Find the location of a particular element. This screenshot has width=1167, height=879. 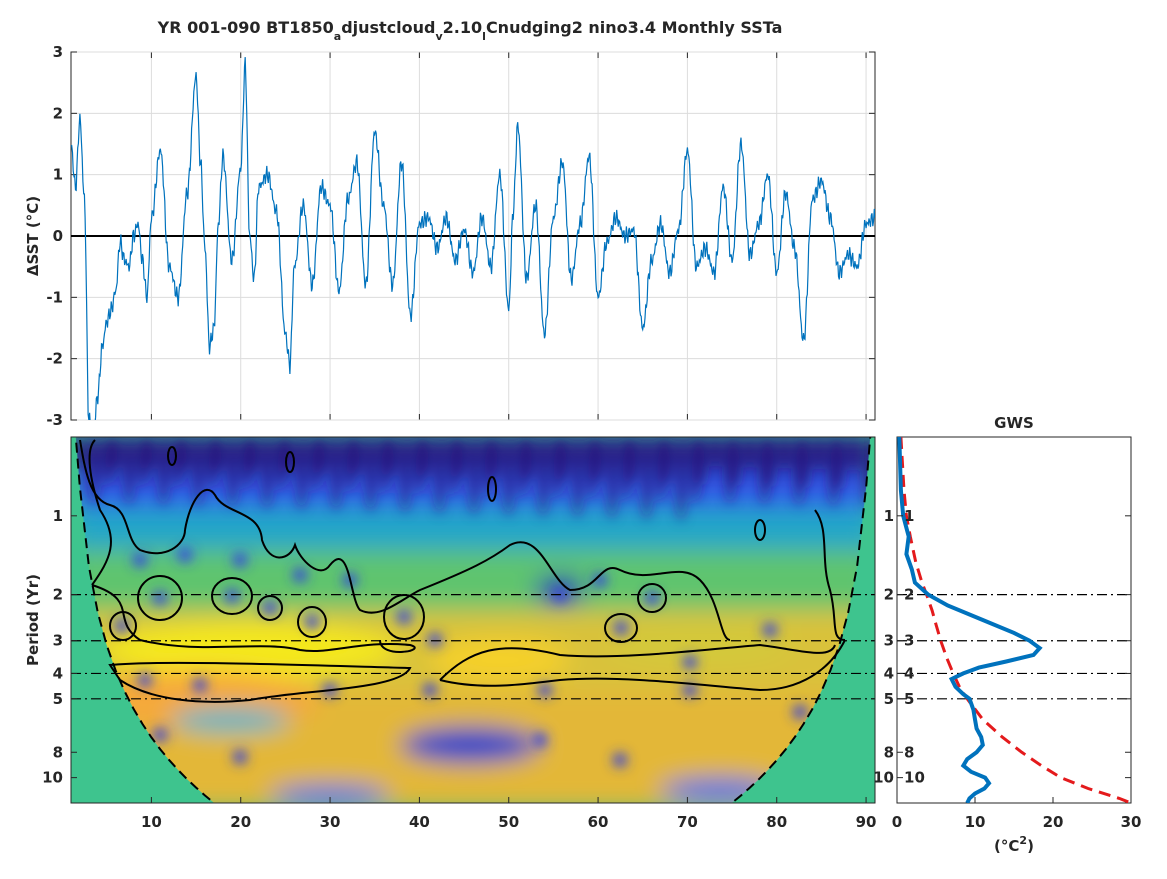

gws-ytick-label-left: 8 is located at coordinates (889, 752).